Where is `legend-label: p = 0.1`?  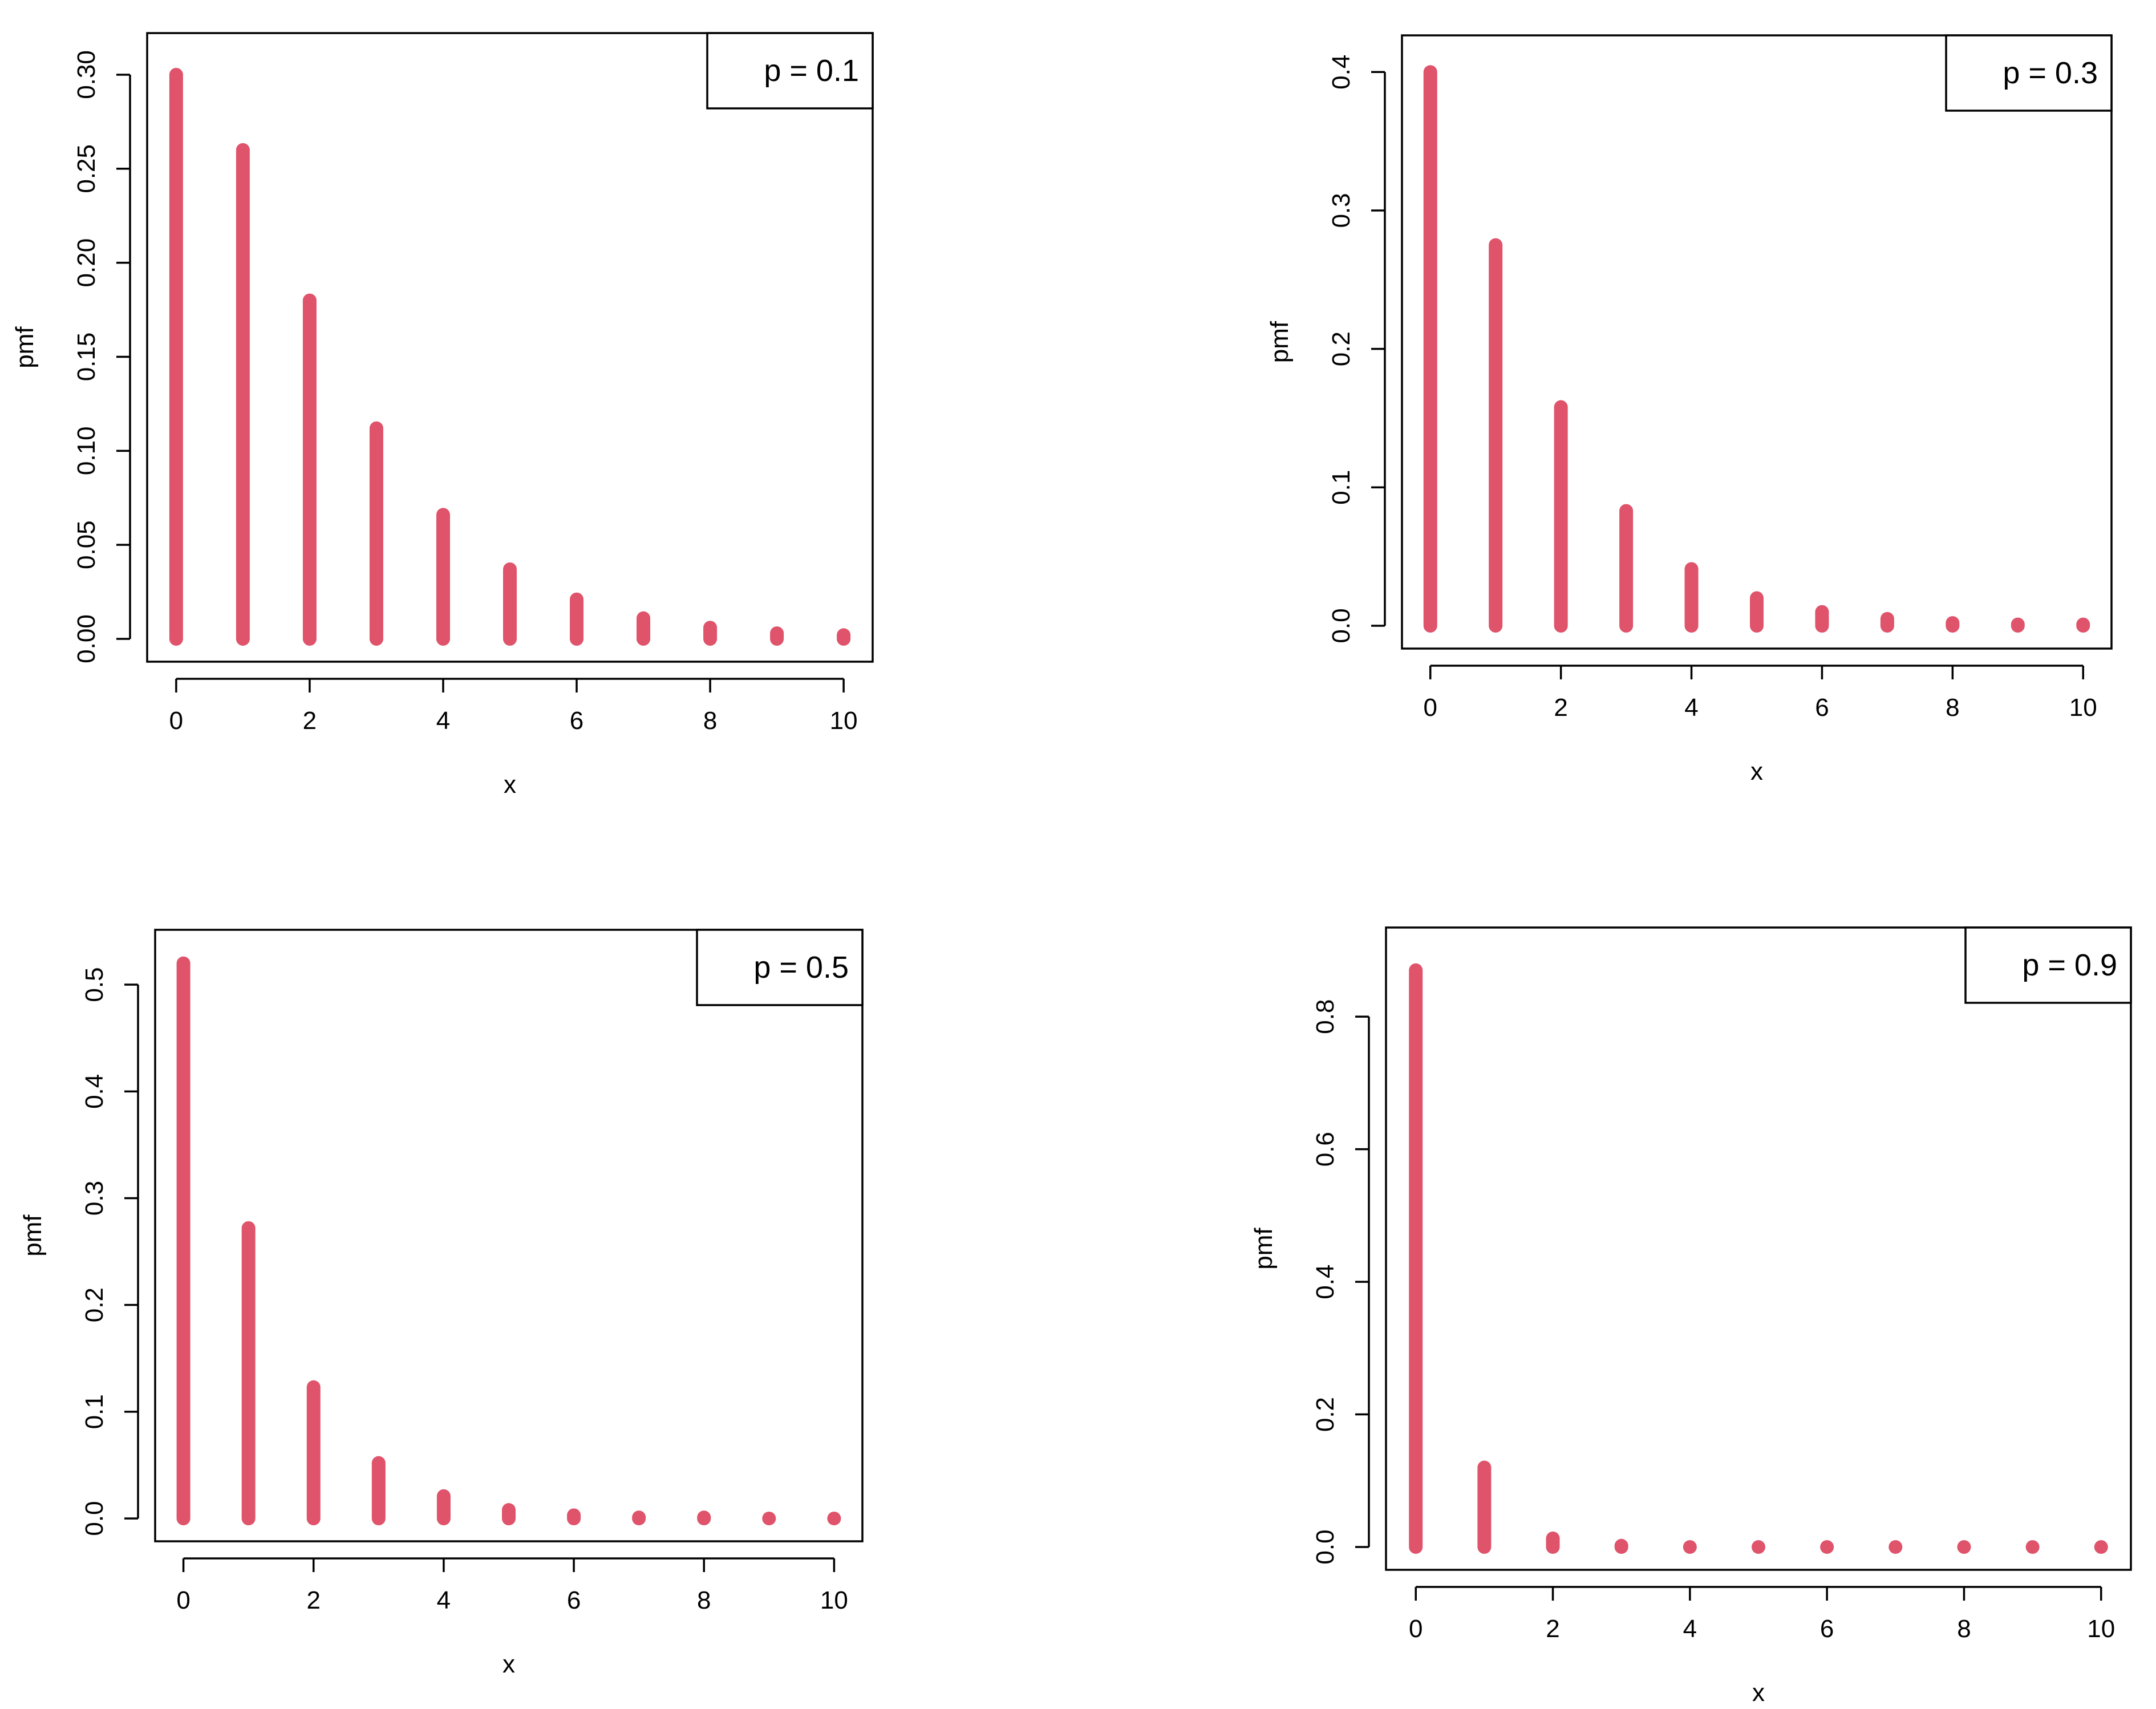
legend-label: p = 0.1 is located at coordinates (812, 71).